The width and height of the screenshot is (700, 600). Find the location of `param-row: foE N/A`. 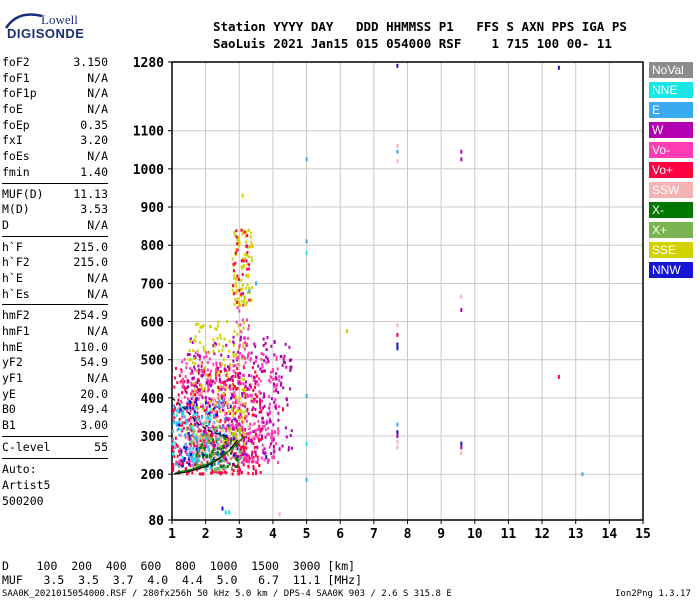

param-row: foE N/A is located at coordinates (55, 110).